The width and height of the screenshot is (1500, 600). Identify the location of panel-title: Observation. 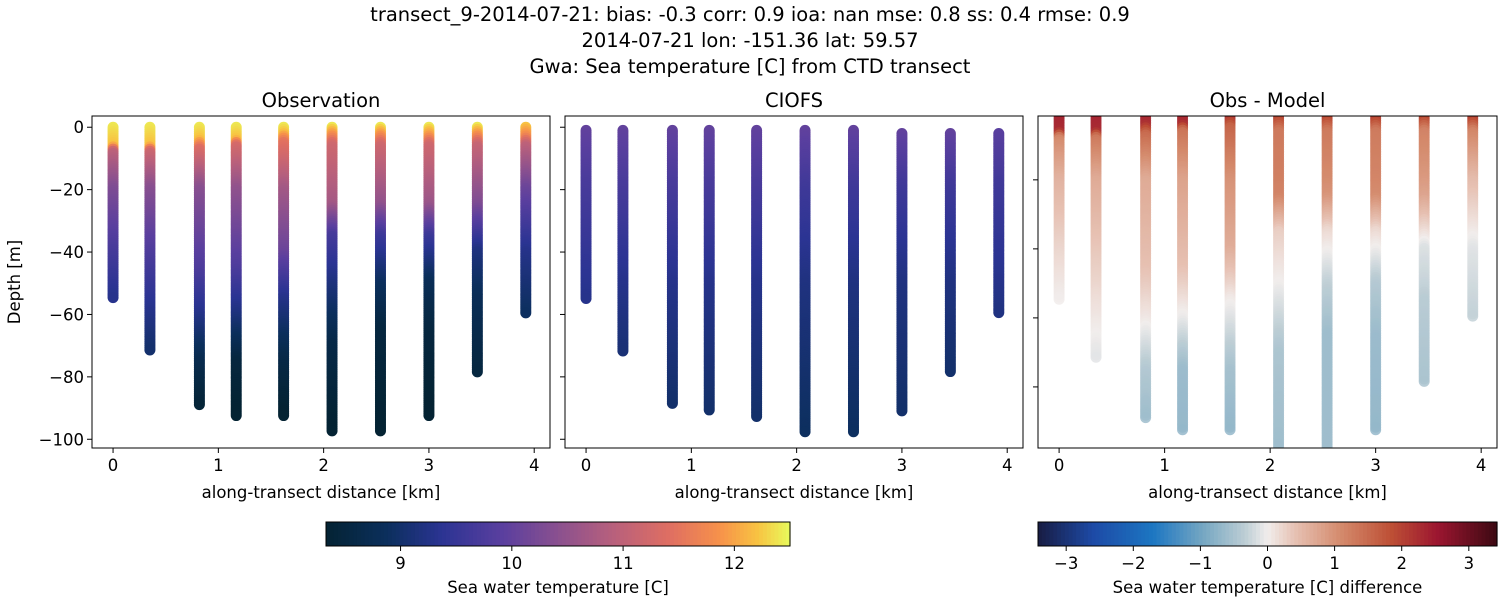
(321, 100).